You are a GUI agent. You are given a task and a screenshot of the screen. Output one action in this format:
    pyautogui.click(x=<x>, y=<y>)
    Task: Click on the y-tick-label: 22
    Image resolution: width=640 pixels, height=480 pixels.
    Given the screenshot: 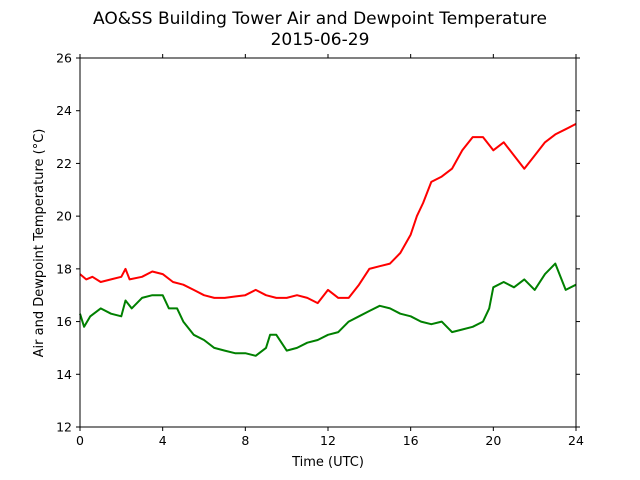 What is the action you would take?
    pyautogui.click(x=64, y=163)
    